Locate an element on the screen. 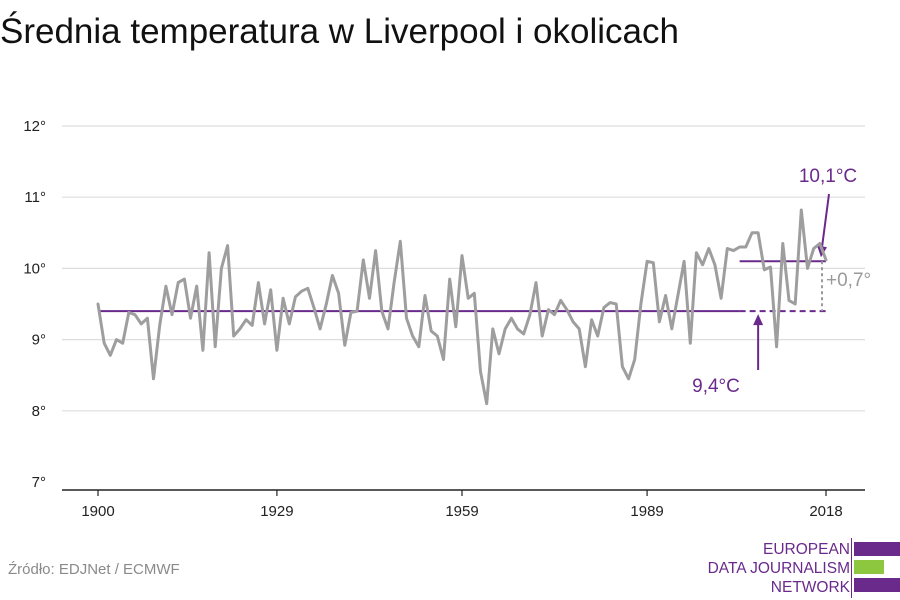 This screenshot has height=600, width=900. recent-mean-label: 10,1°C is located at coordinates (828, 176).